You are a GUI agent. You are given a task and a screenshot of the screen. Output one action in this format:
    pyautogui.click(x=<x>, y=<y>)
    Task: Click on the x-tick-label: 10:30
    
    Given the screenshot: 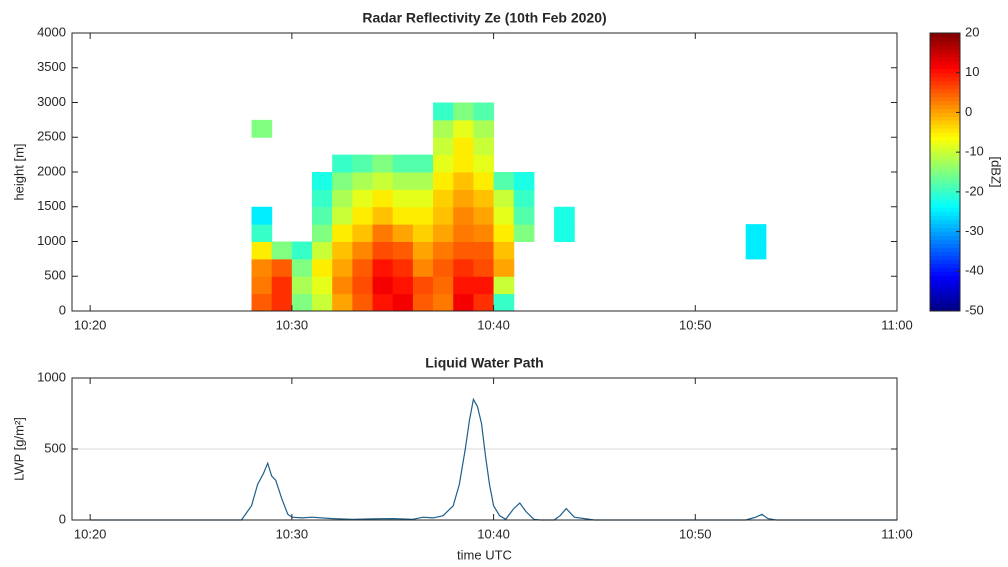 What is the action you would take?
    pyautogui.click(x=292, y=533)
    